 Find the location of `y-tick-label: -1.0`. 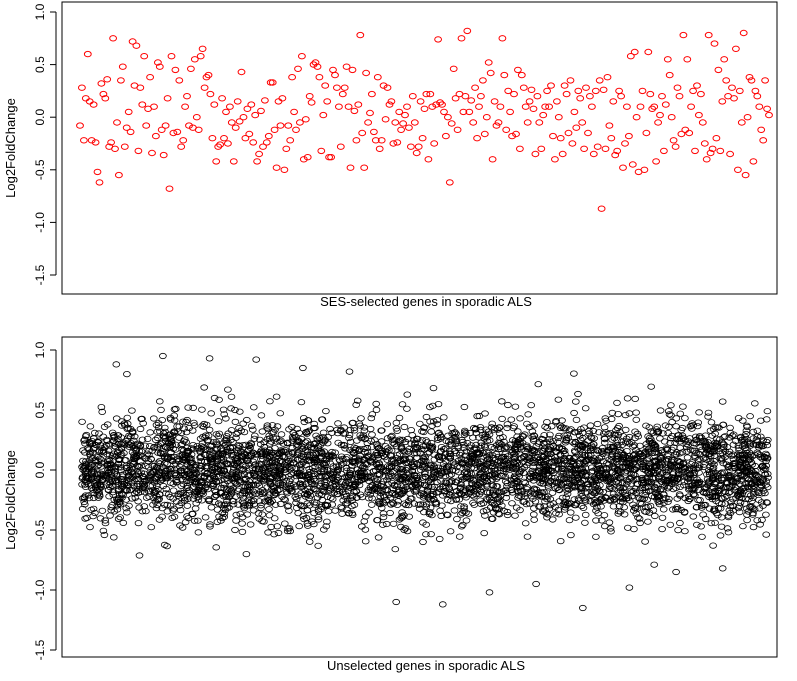

y-tick-label: -1.0 is located at coordinates (40, 222).